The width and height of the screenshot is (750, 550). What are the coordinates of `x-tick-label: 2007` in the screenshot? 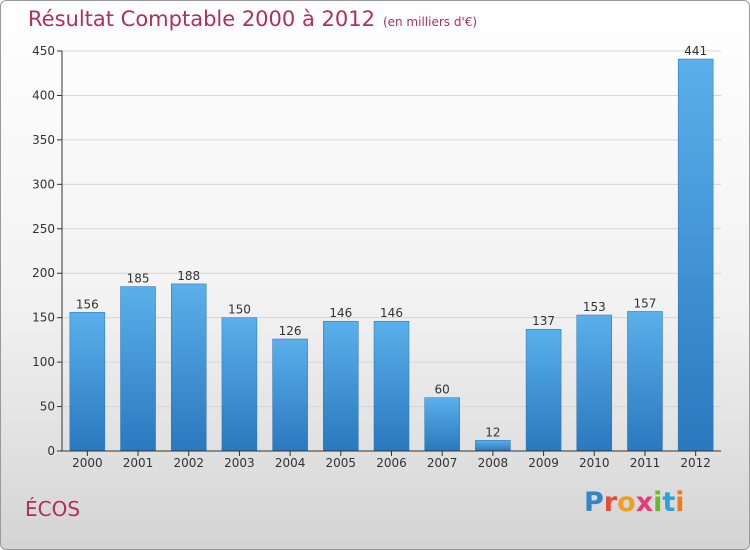 It's located at (442, 463).